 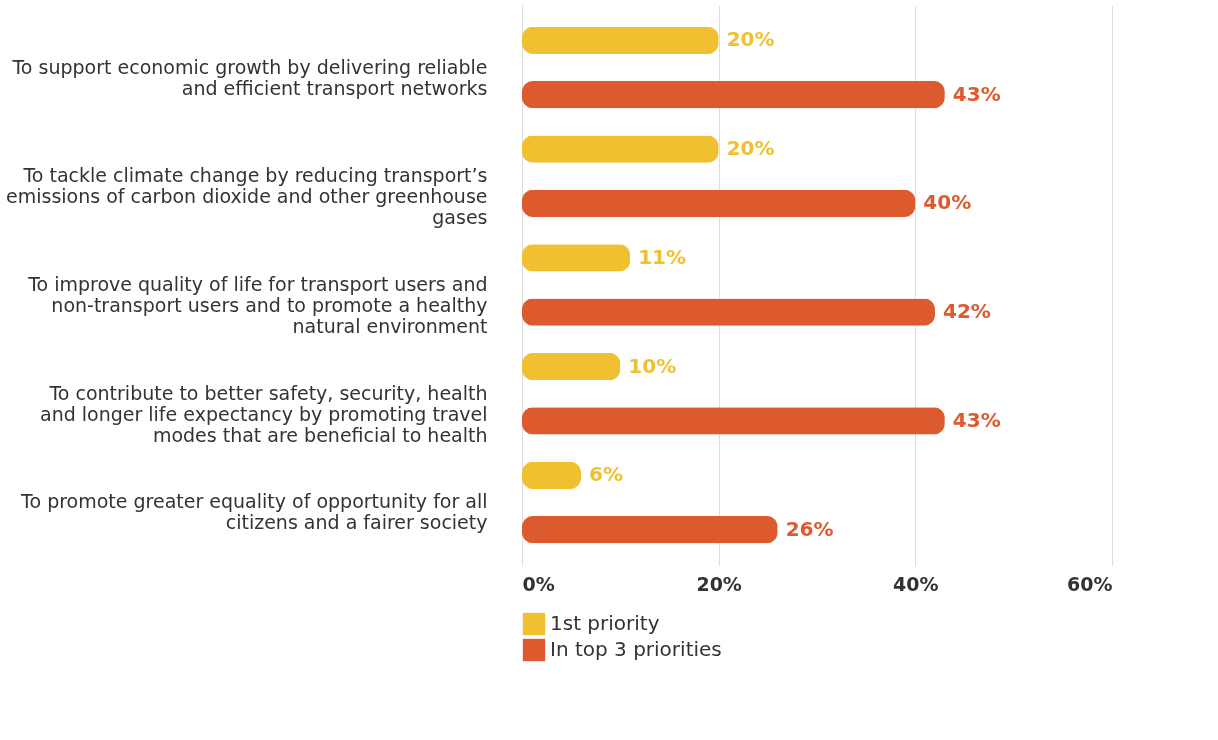 What do you see at coordinates (538, 583) in the screenshot?
I see `x-tick-label: 0%` at bounding box center [538, 583].